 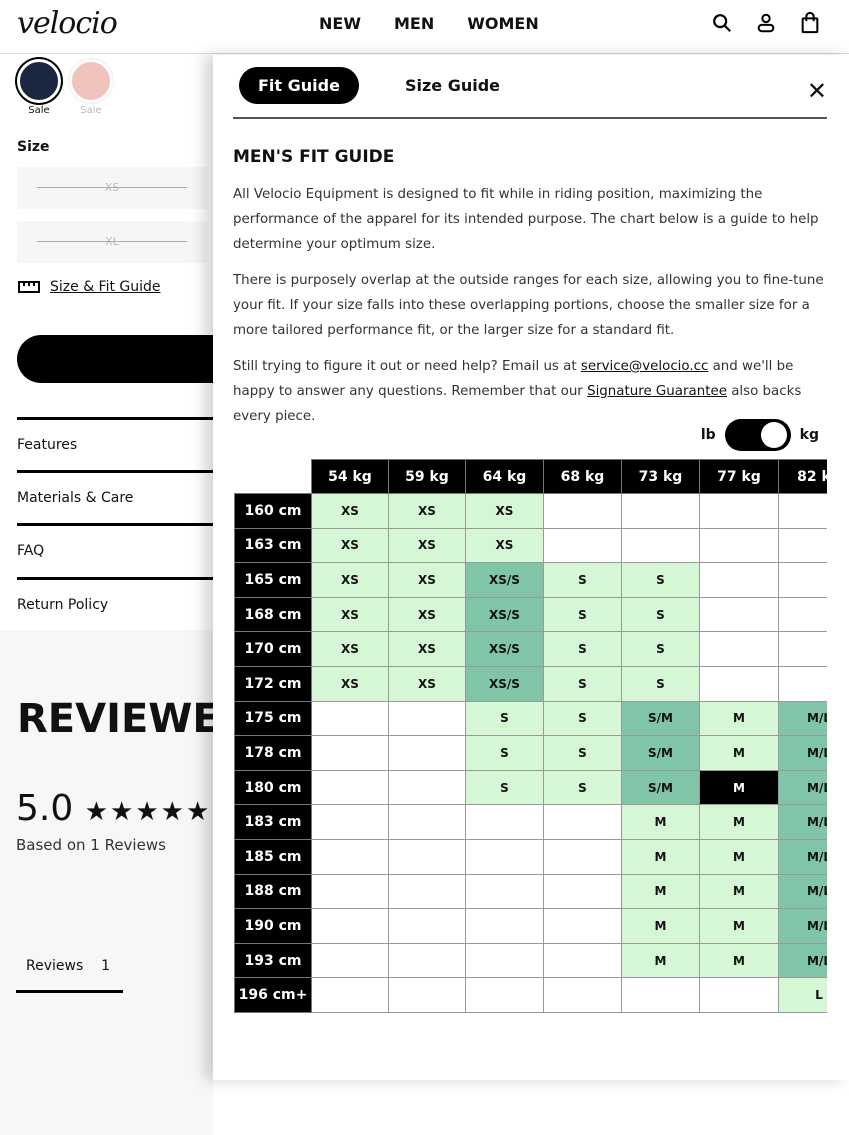 I want to click on row-header: 196 cm+, so click(x=273, y=995).